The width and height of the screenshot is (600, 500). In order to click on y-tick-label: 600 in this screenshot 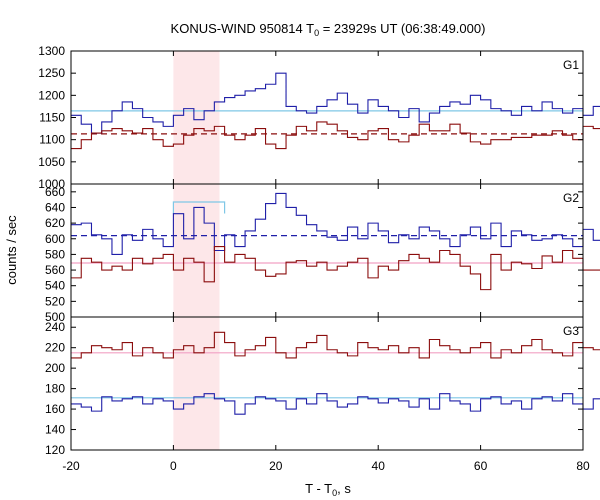, I will do `click(55, 239)`.